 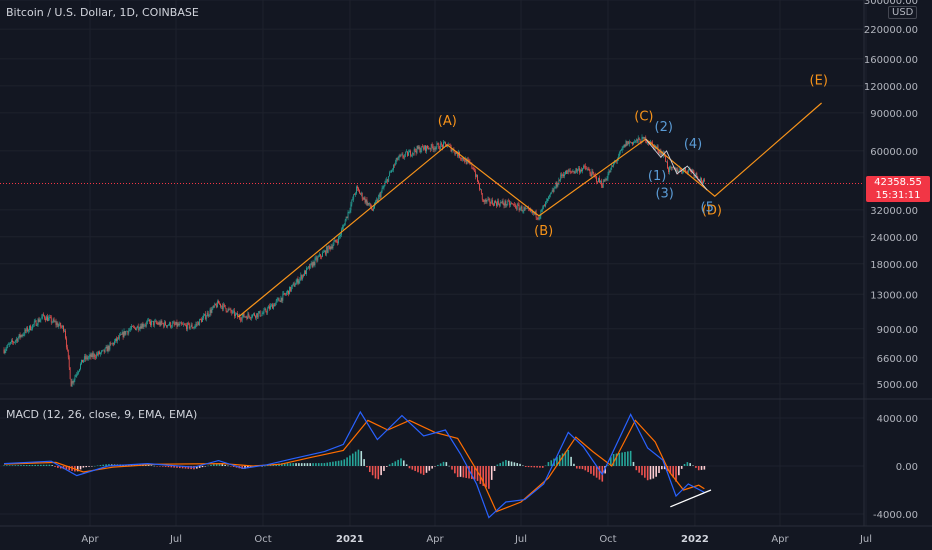 What do you see at coordinates (894, 114) in the screenshot?
I see `price-axis-tick: 90000.00` at bounding box center [894, 114].